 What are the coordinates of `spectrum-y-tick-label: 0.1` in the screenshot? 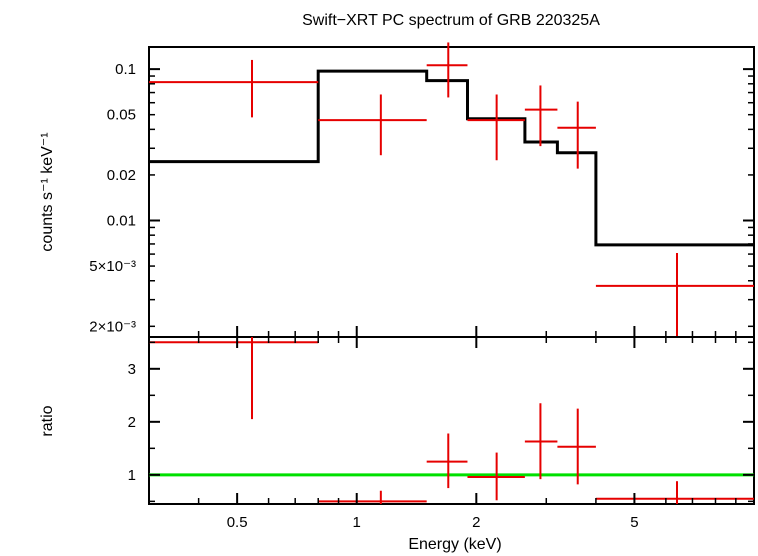 It's located at (125, 69).